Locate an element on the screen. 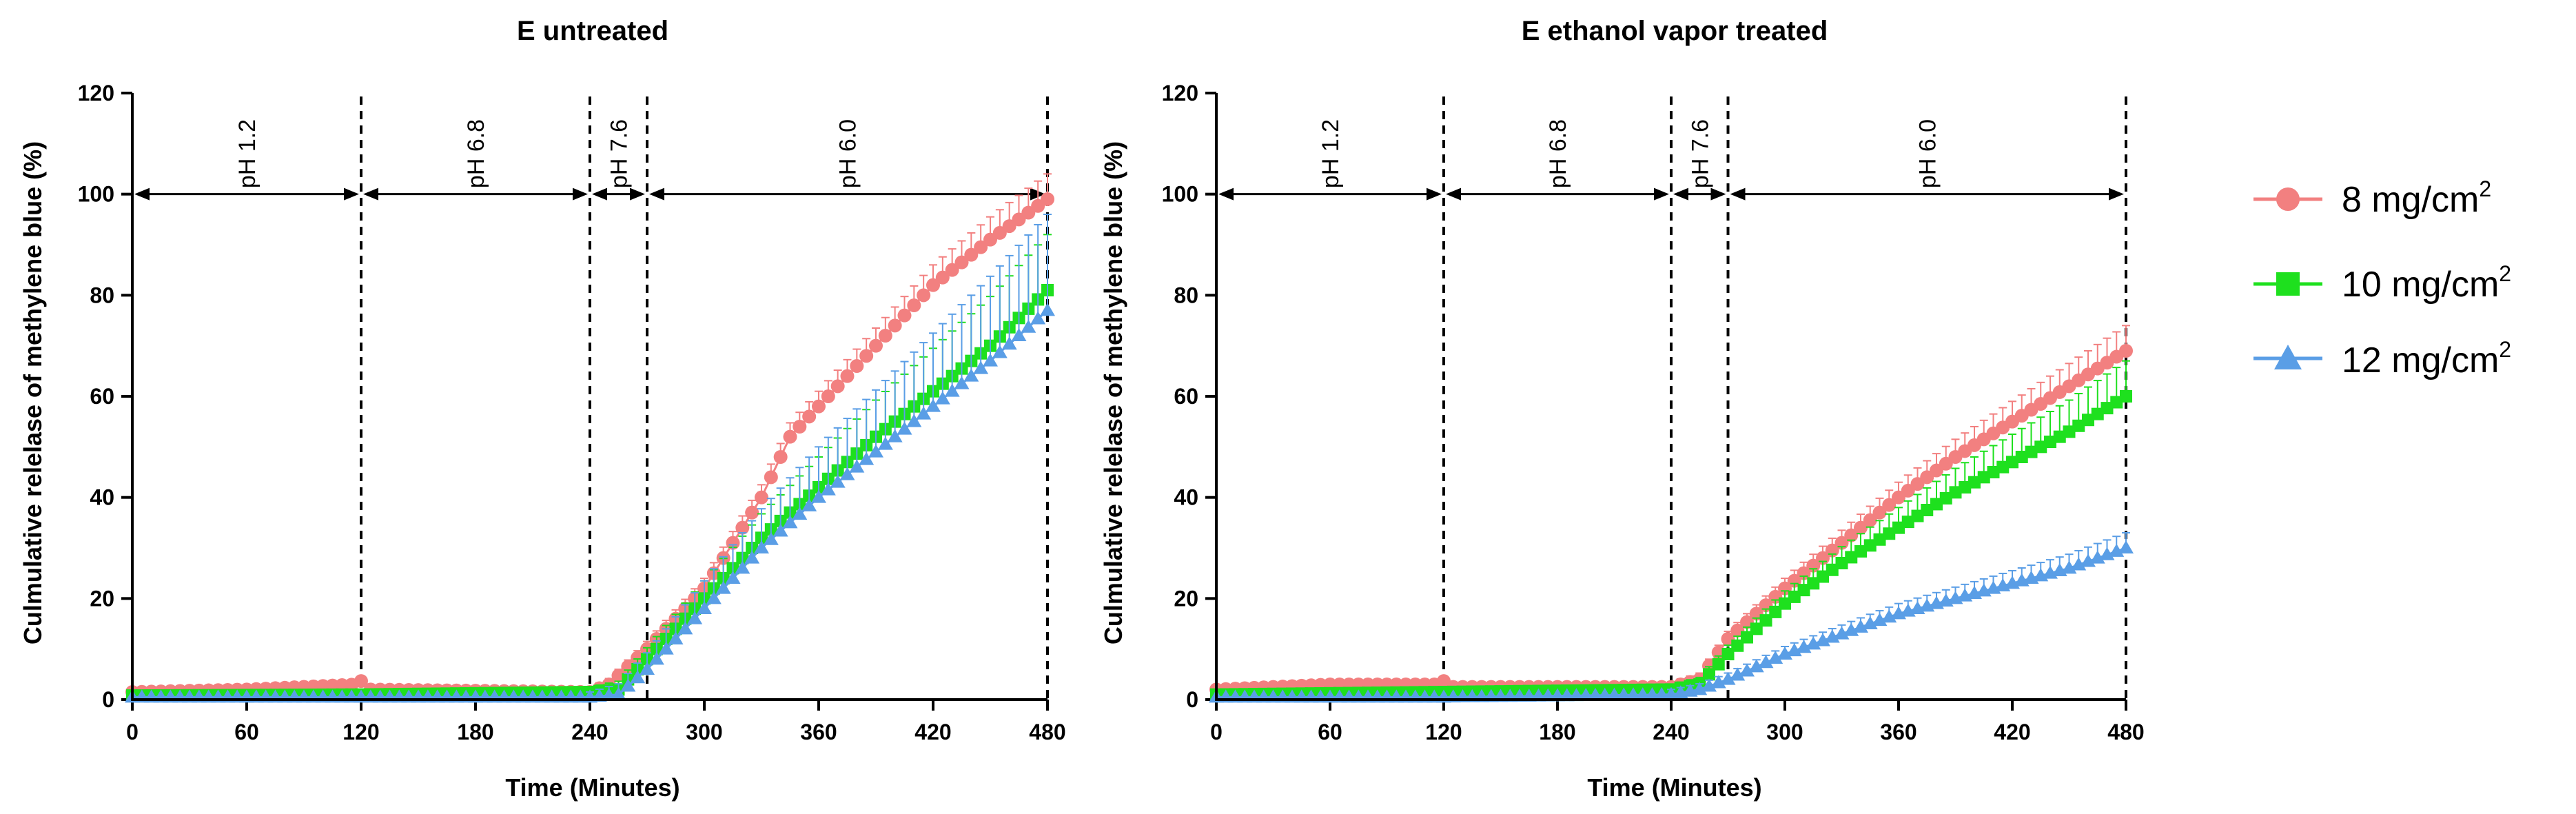 The height and width of the screenshot is (814, 2576). y-tick-label: 80 is located at coordinates (1186, 295).